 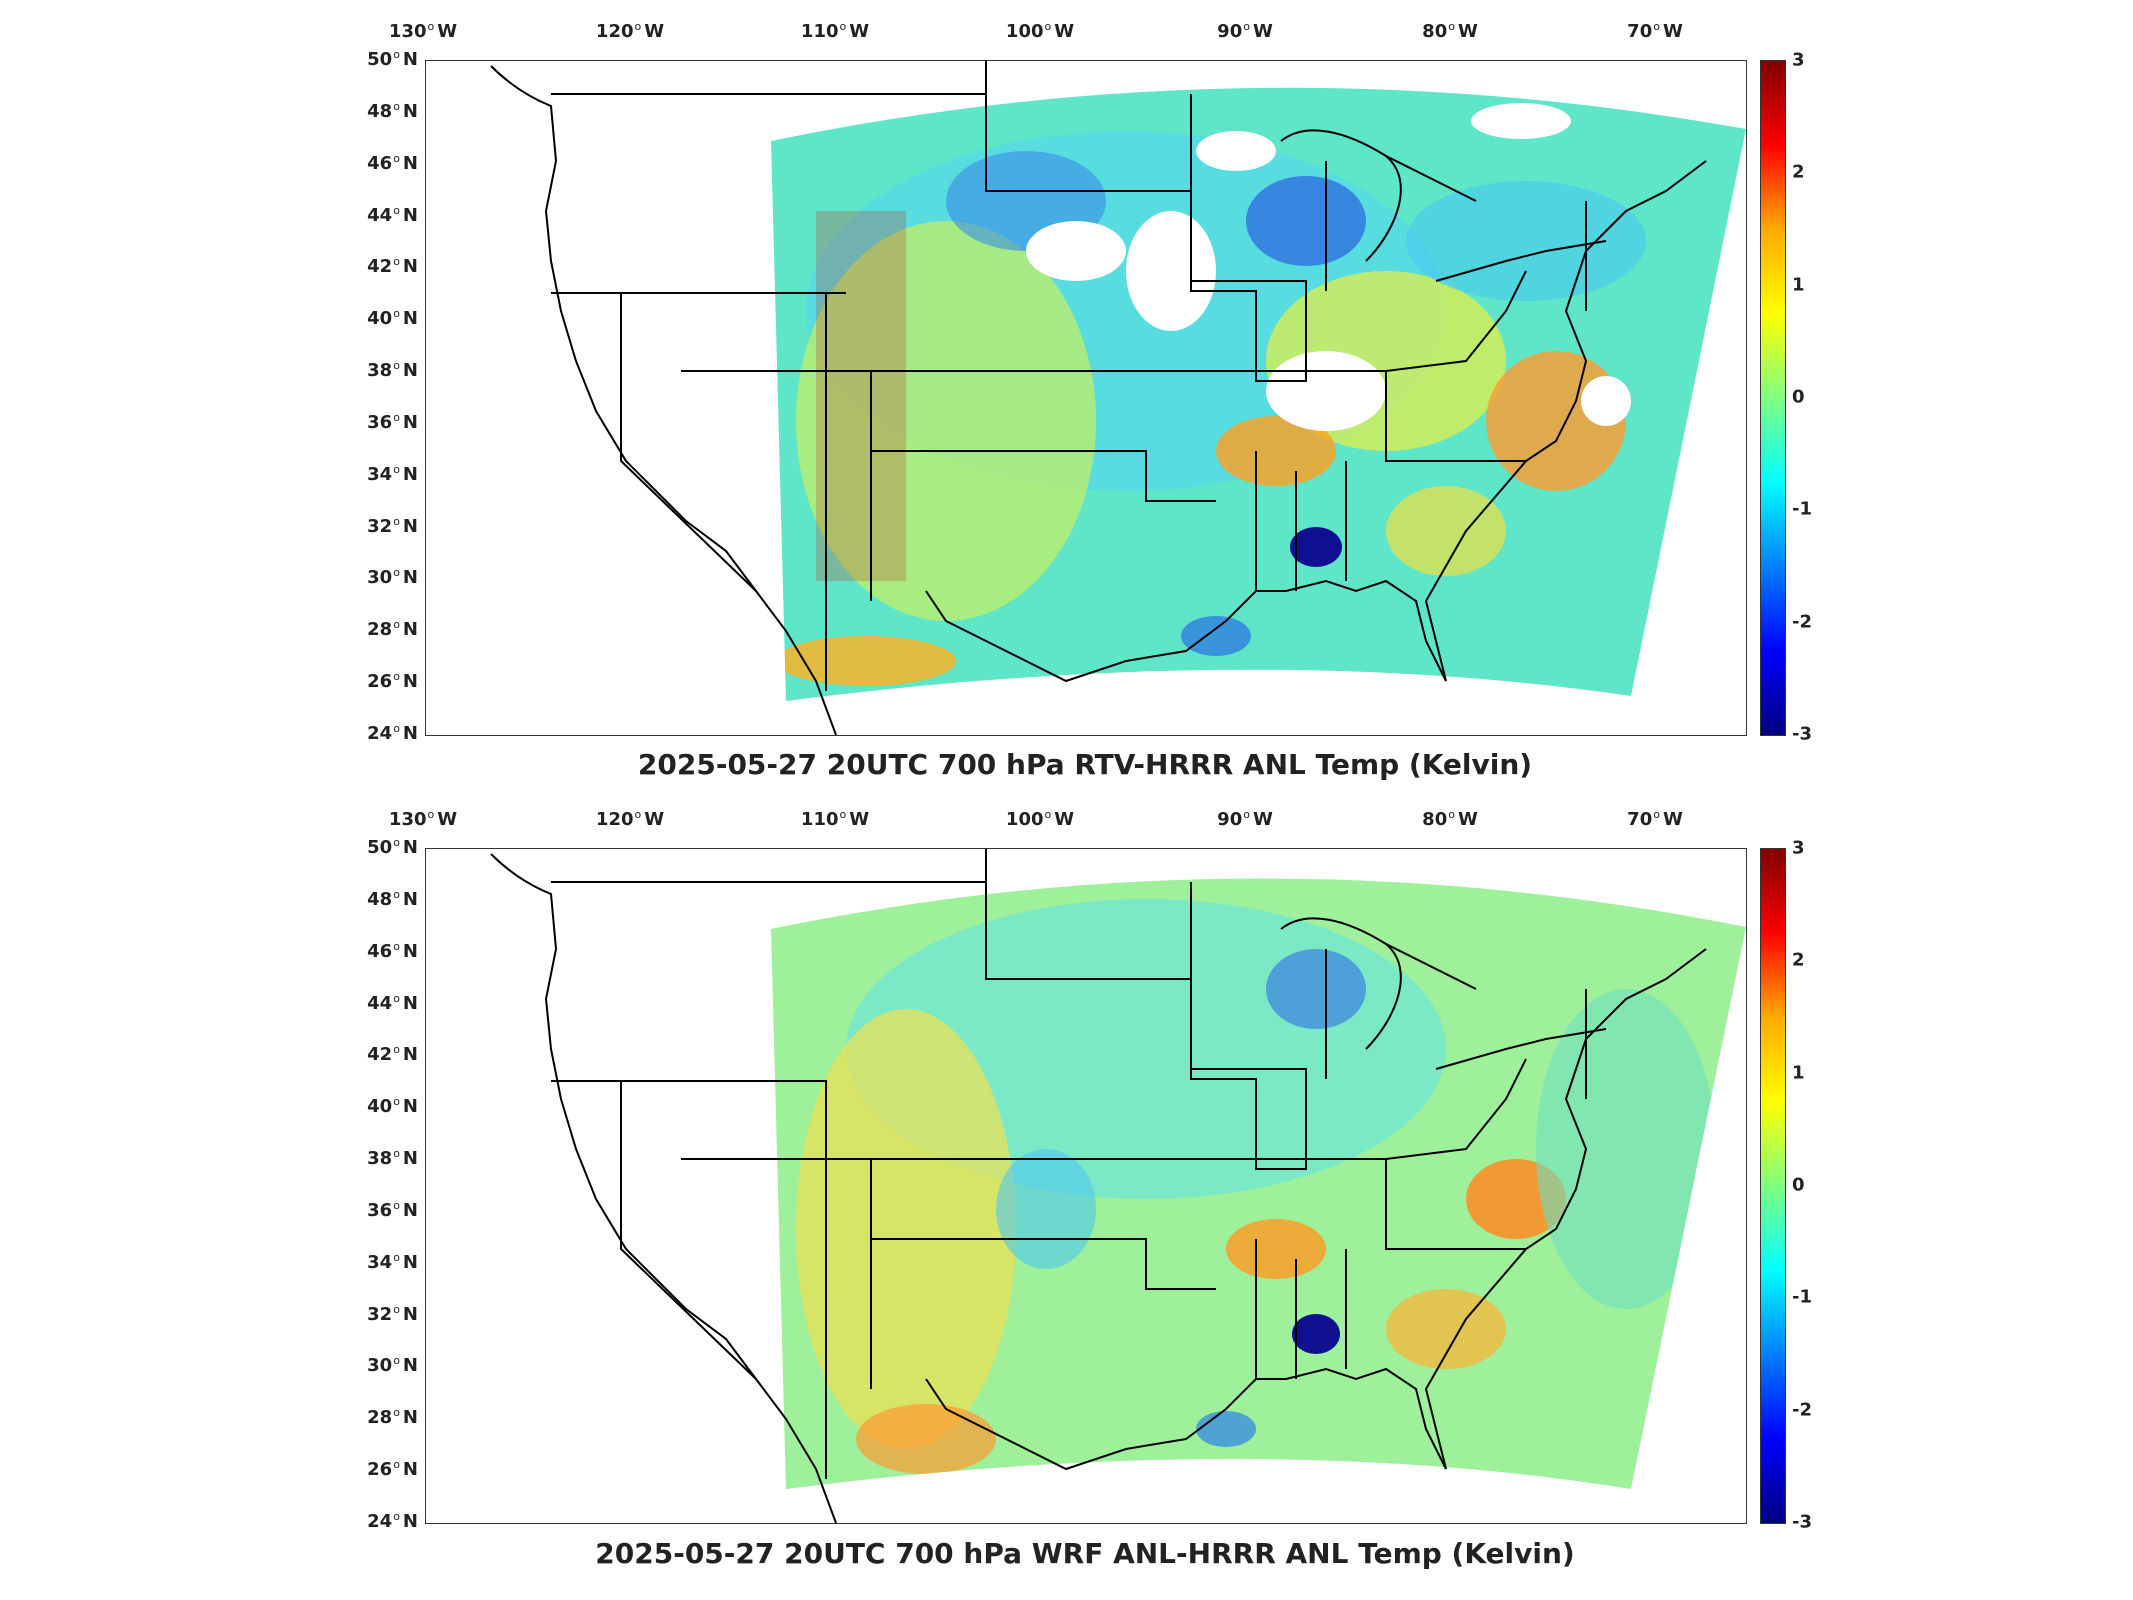 I want to click on lon-tick-label: 110o W, so click(x=835, y=31).